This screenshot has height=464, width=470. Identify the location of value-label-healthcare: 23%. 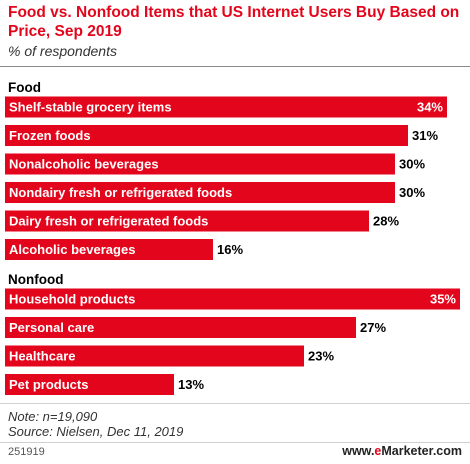
(321, 356).